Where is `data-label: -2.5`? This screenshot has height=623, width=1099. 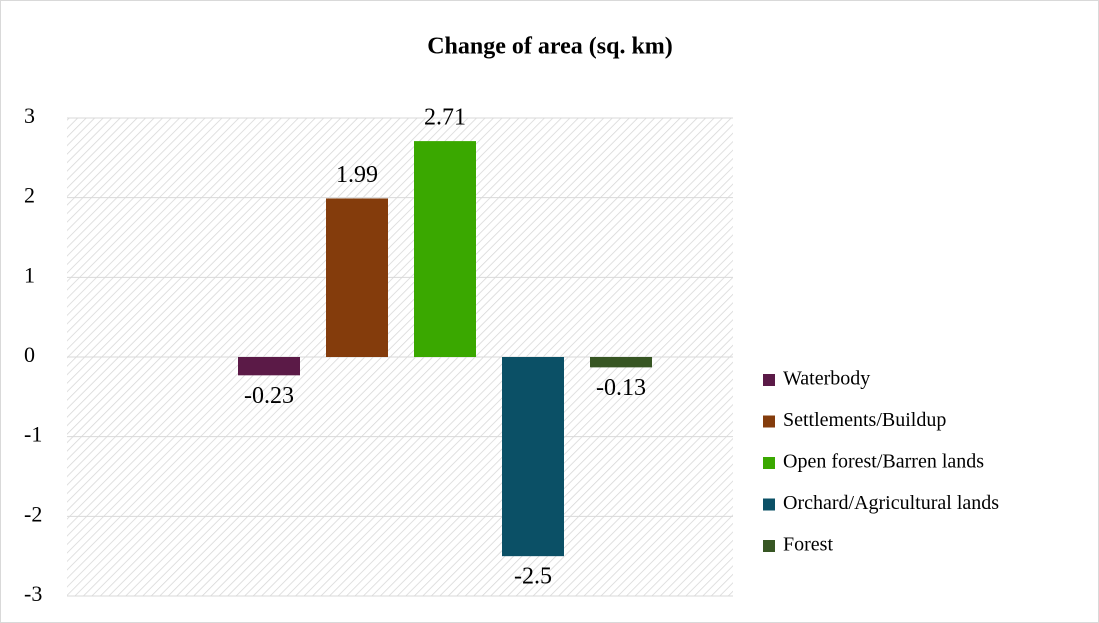 data-label: -2.5 is located at coordinates (533, 577).